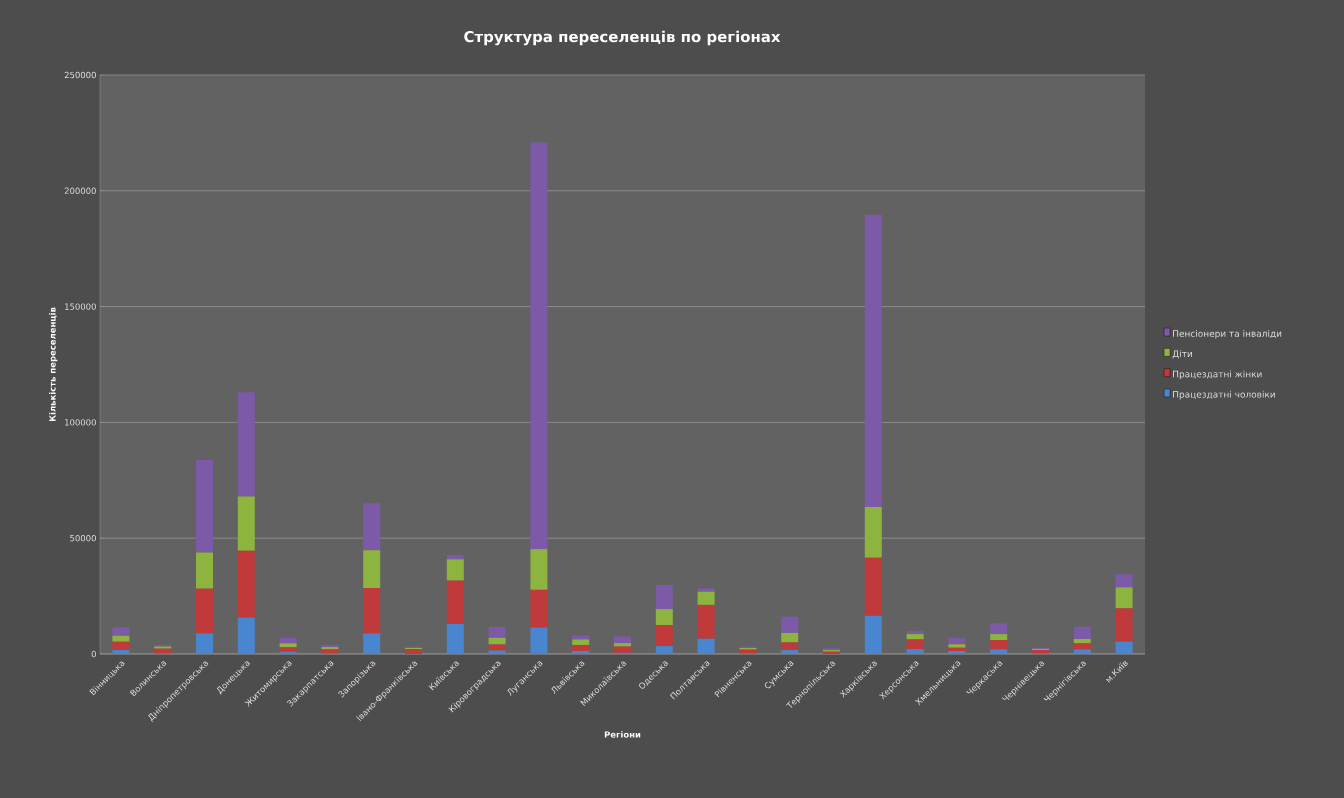 The height and width of the screenshot is (798, 1344). What do you see at coordinates (1182, 354) in the screenshot?
I see `legend-label: Діти` at bounding box center [1182, 354].